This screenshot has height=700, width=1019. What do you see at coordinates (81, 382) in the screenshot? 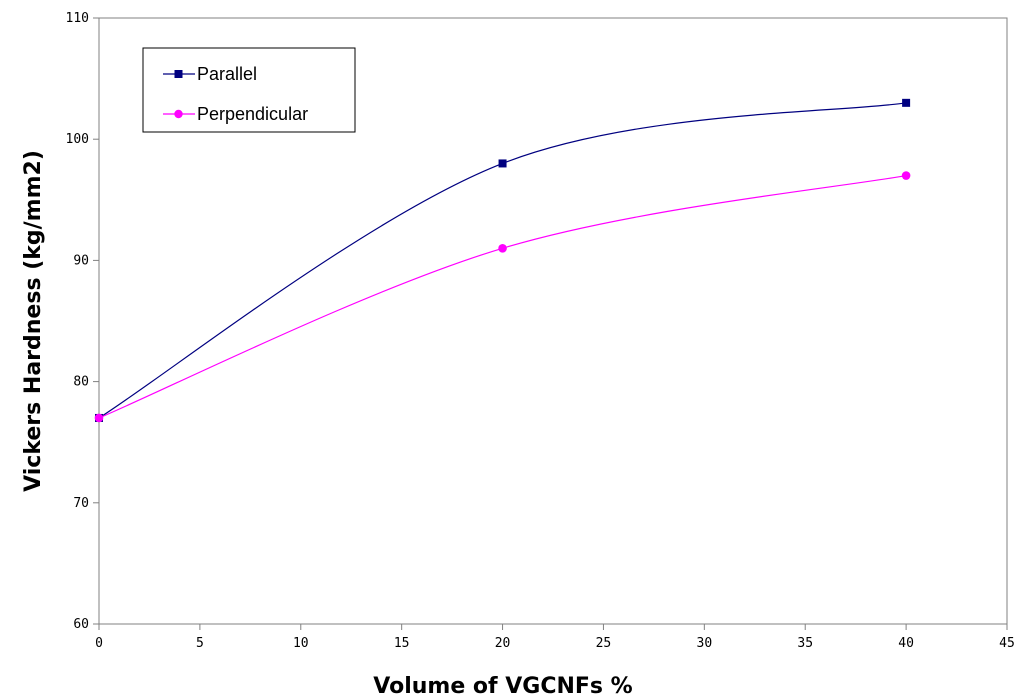
I see `y-tick-label: 80` at bounding box center [81, 382].